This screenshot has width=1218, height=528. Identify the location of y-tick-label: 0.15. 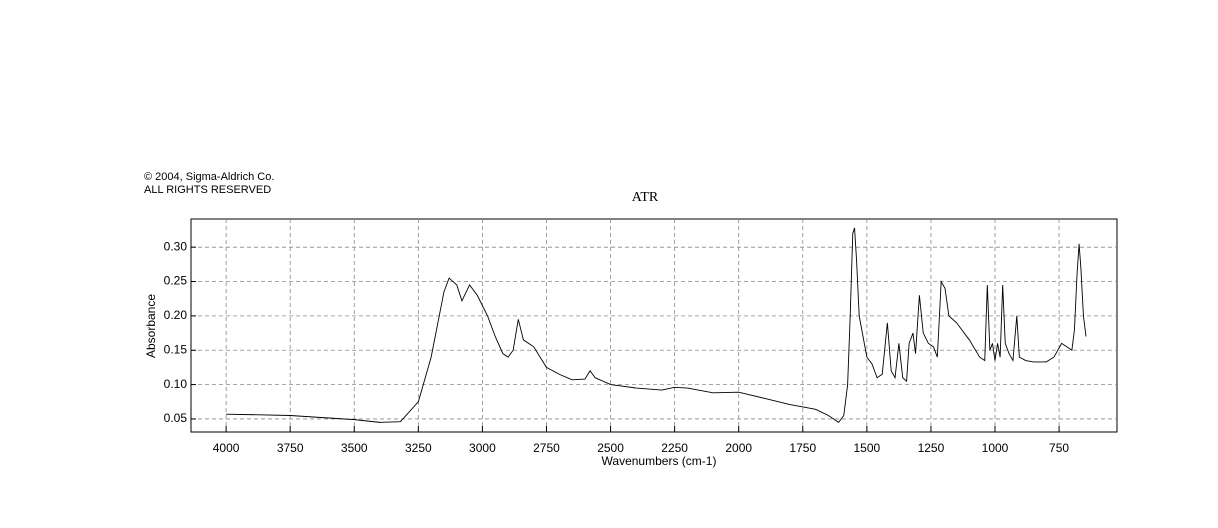
(176, 349).